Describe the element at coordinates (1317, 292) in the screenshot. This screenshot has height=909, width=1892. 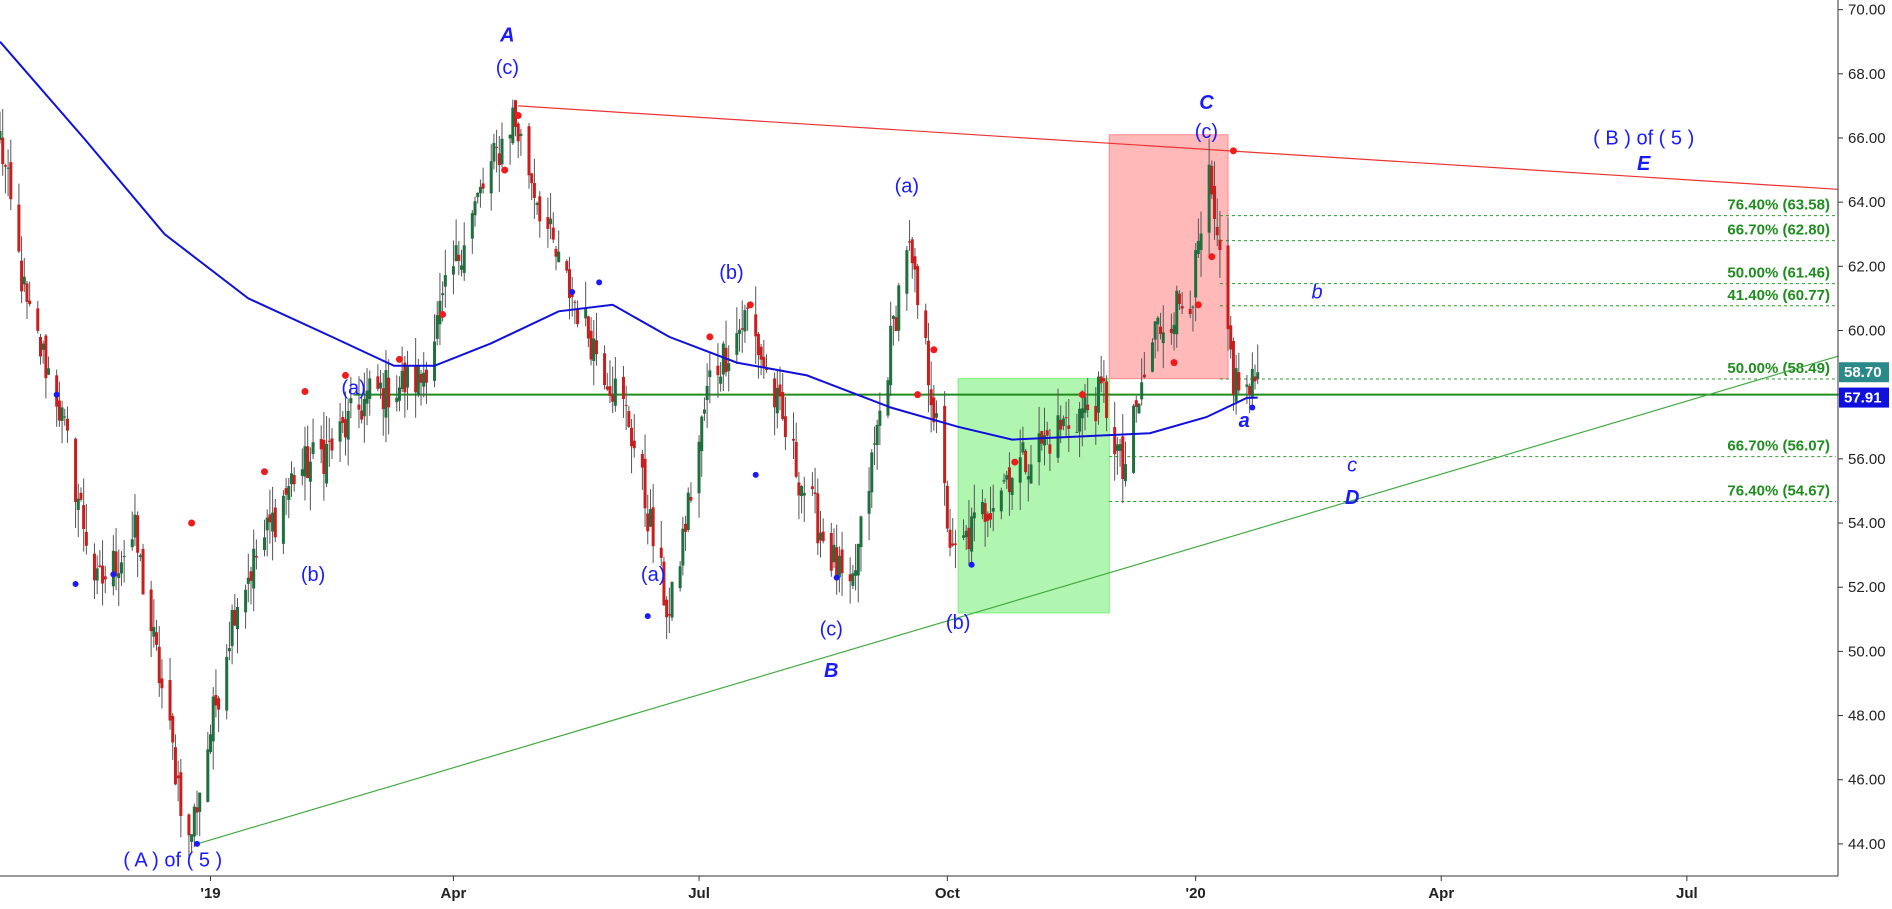
I see `wave-label: b` at that location.